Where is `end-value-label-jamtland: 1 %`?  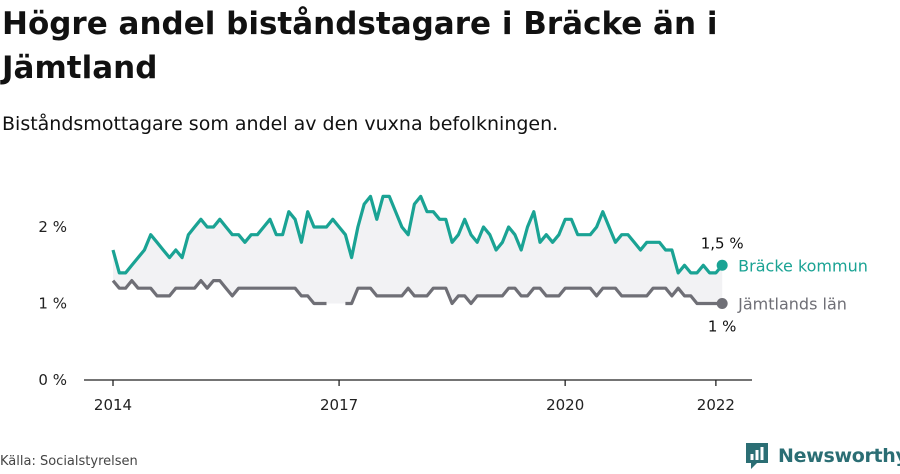
end-value-label-jamtland: 1 % is located at coordinates (722, 327).